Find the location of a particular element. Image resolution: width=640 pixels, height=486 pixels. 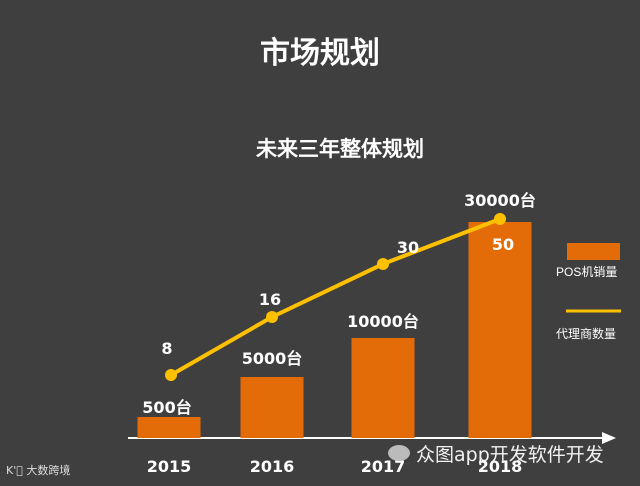

page-title: 市场规划 is located at coordinates (320, 53).